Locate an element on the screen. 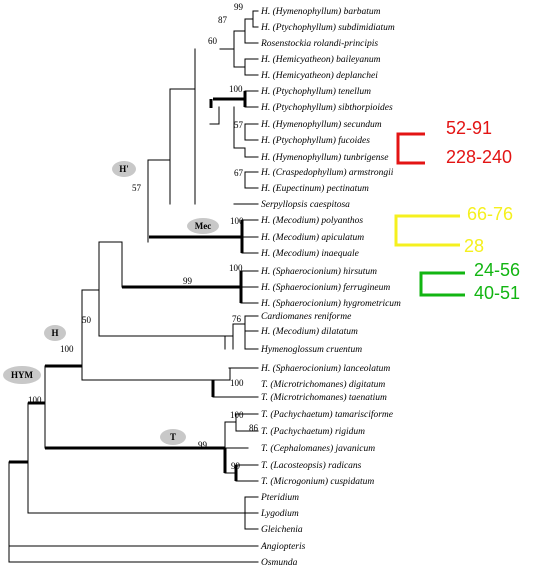 Image resolution: width=544 pixels, height=578 pixels. clade-label: H' is located at coordinates (124, 169).